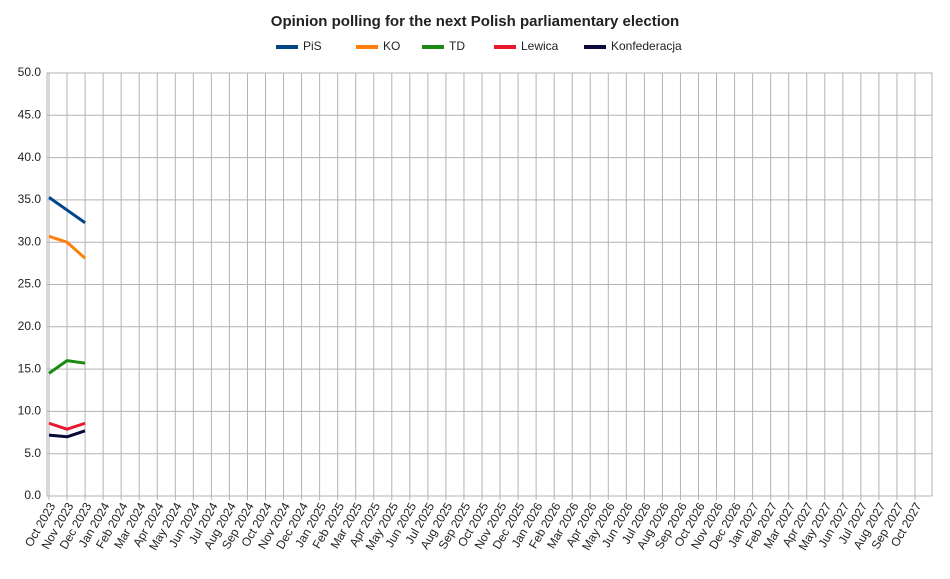 This screenshot has width=950, height=579. Describe the element at coordinates (312, 46) in the screenshot. I see `legend-label: PiS` at that location.